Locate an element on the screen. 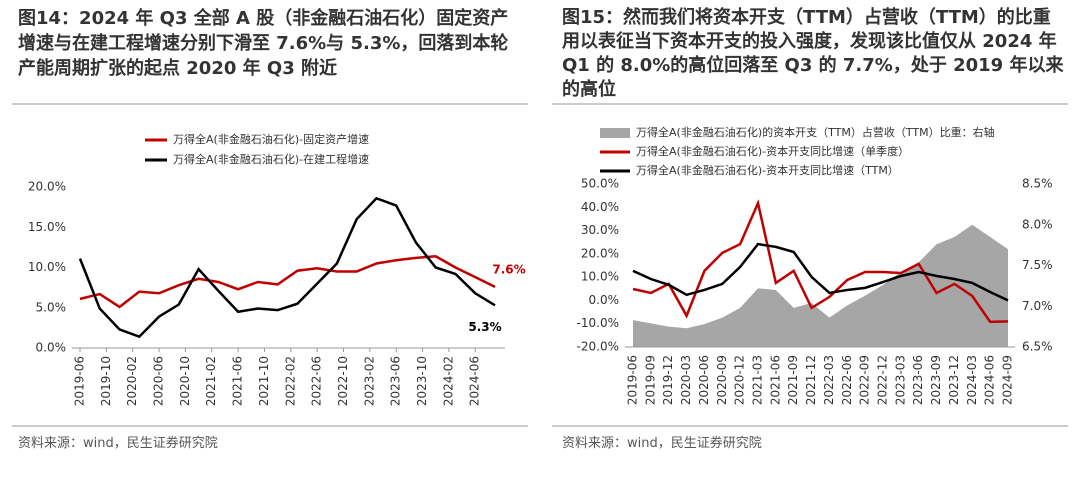  y-tick-label: 40.0% is located at coordinates (600, 207).